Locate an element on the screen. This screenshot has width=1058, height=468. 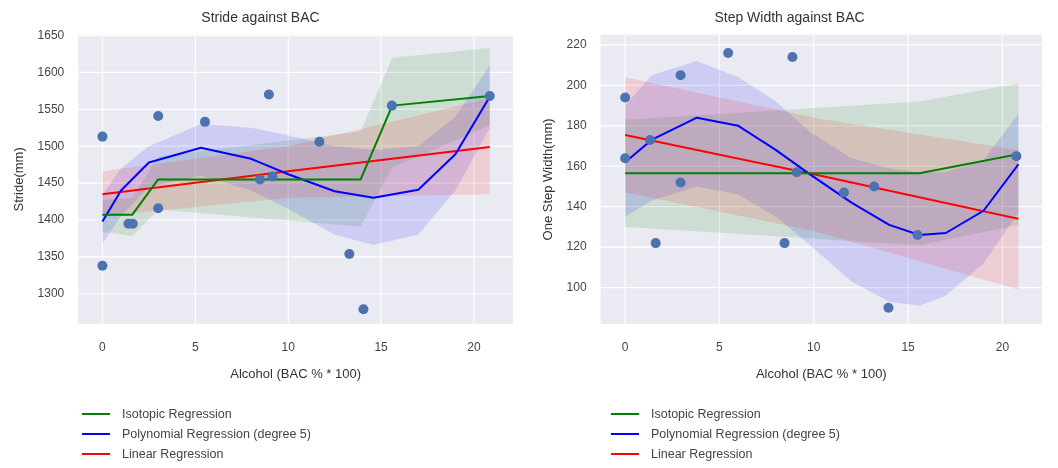
y-tick-label: 160 is located at coordinates (576, 165).